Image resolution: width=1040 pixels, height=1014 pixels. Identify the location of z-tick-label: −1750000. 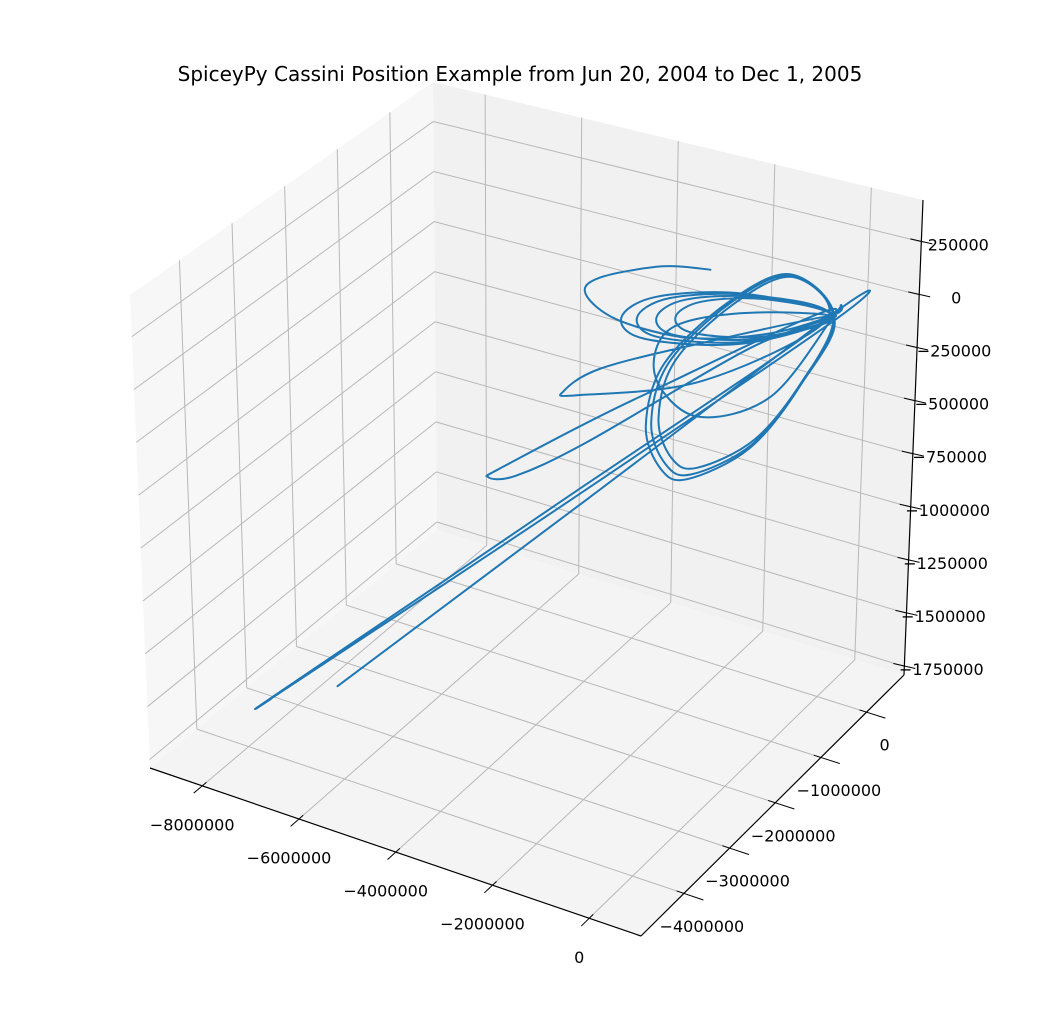
(941, 669).